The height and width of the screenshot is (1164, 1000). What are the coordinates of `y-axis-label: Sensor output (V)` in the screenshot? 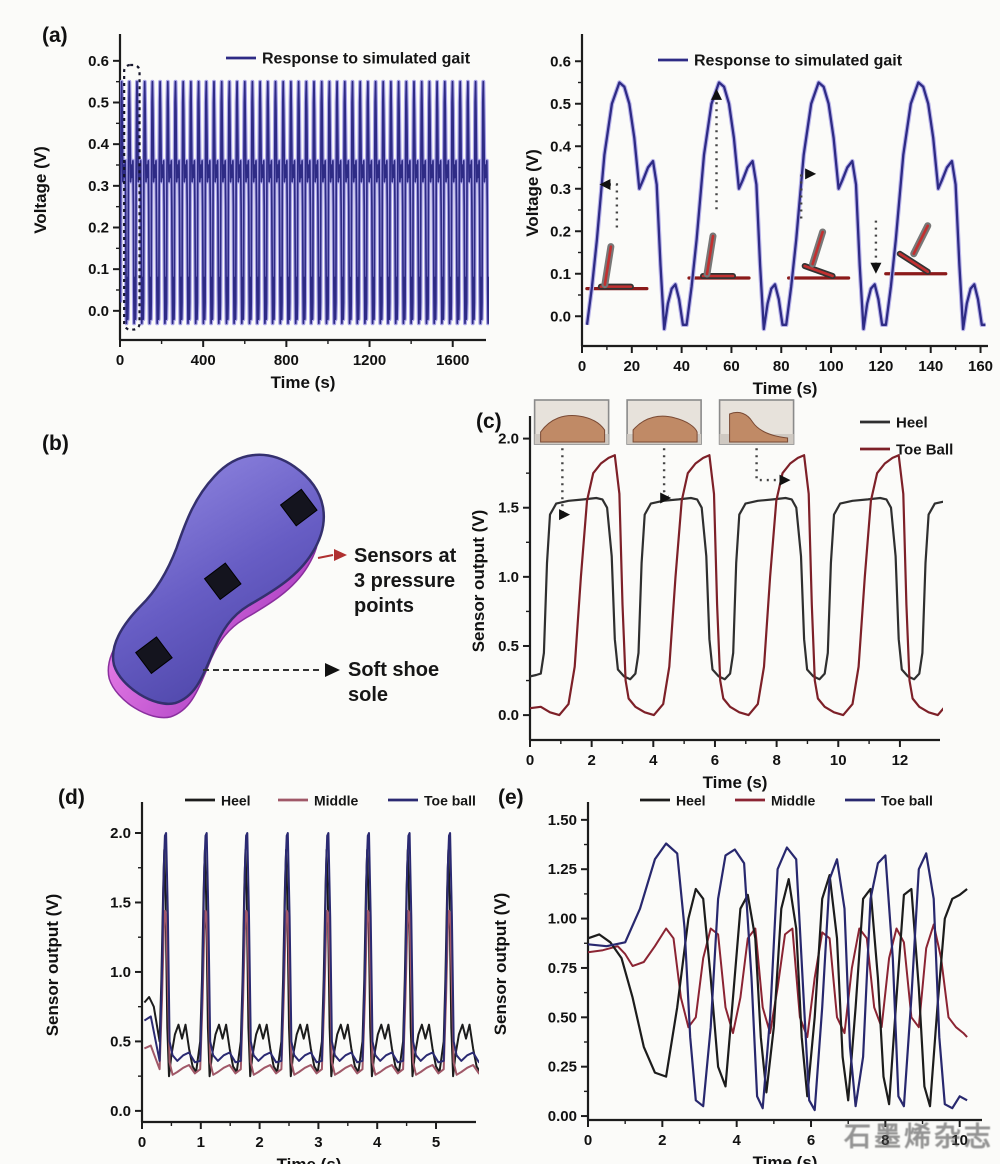 It's located at (52, 965).